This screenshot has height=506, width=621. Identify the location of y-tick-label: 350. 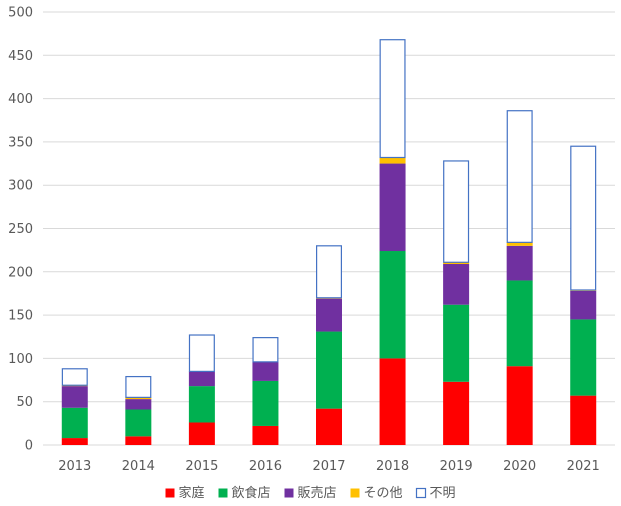
(20, 142).